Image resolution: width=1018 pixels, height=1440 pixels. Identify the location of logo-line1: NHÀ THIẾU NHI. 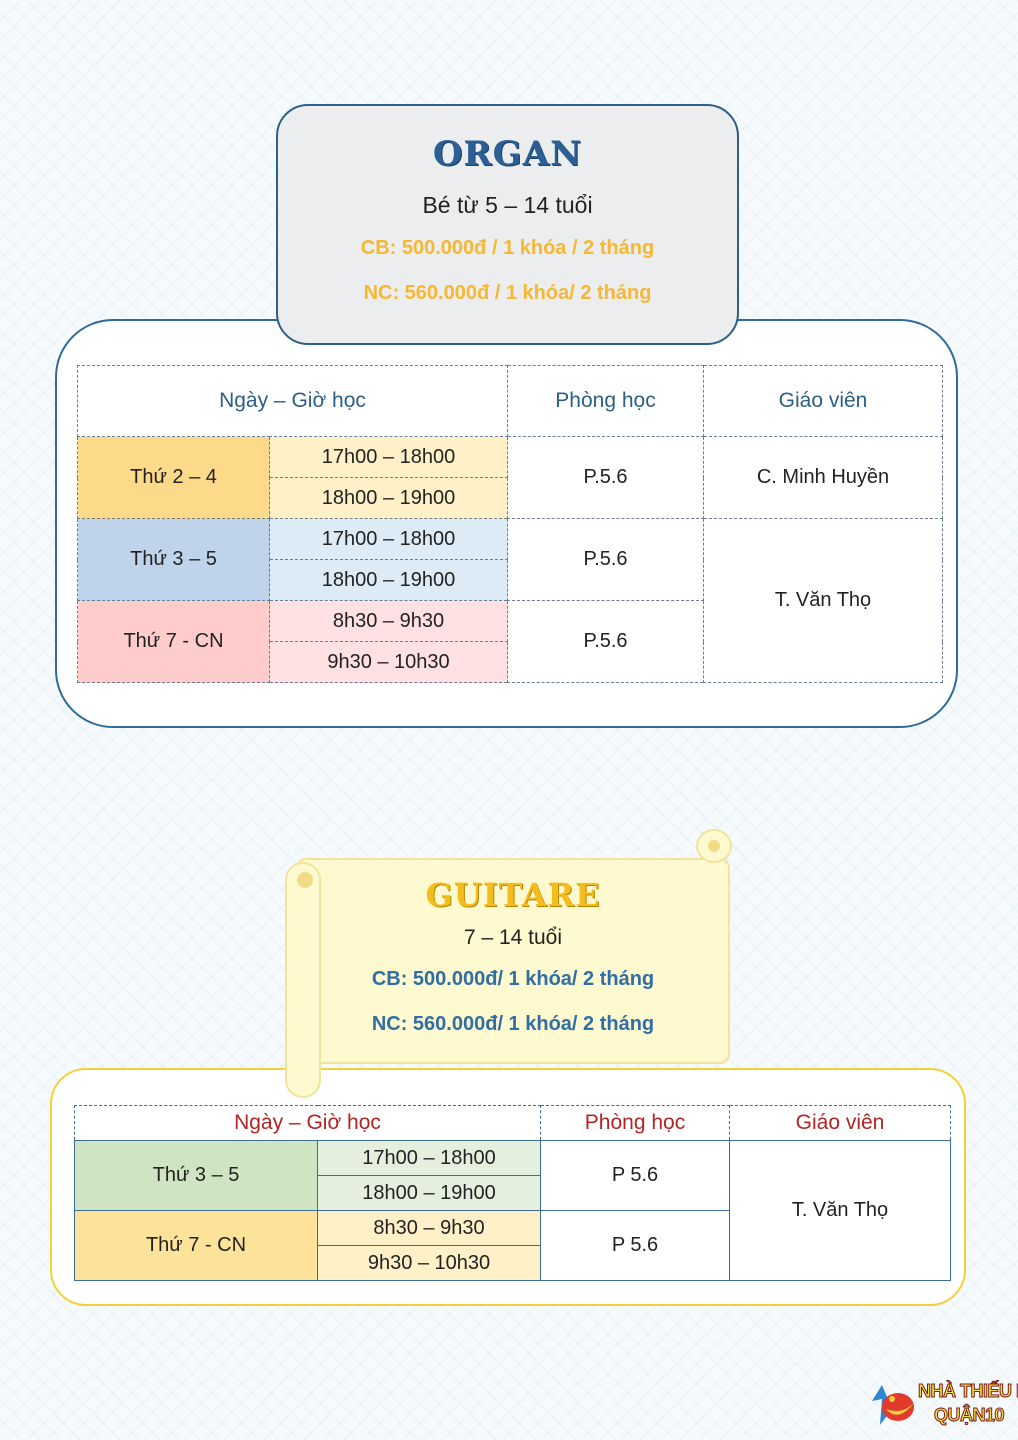
(968, 1391).